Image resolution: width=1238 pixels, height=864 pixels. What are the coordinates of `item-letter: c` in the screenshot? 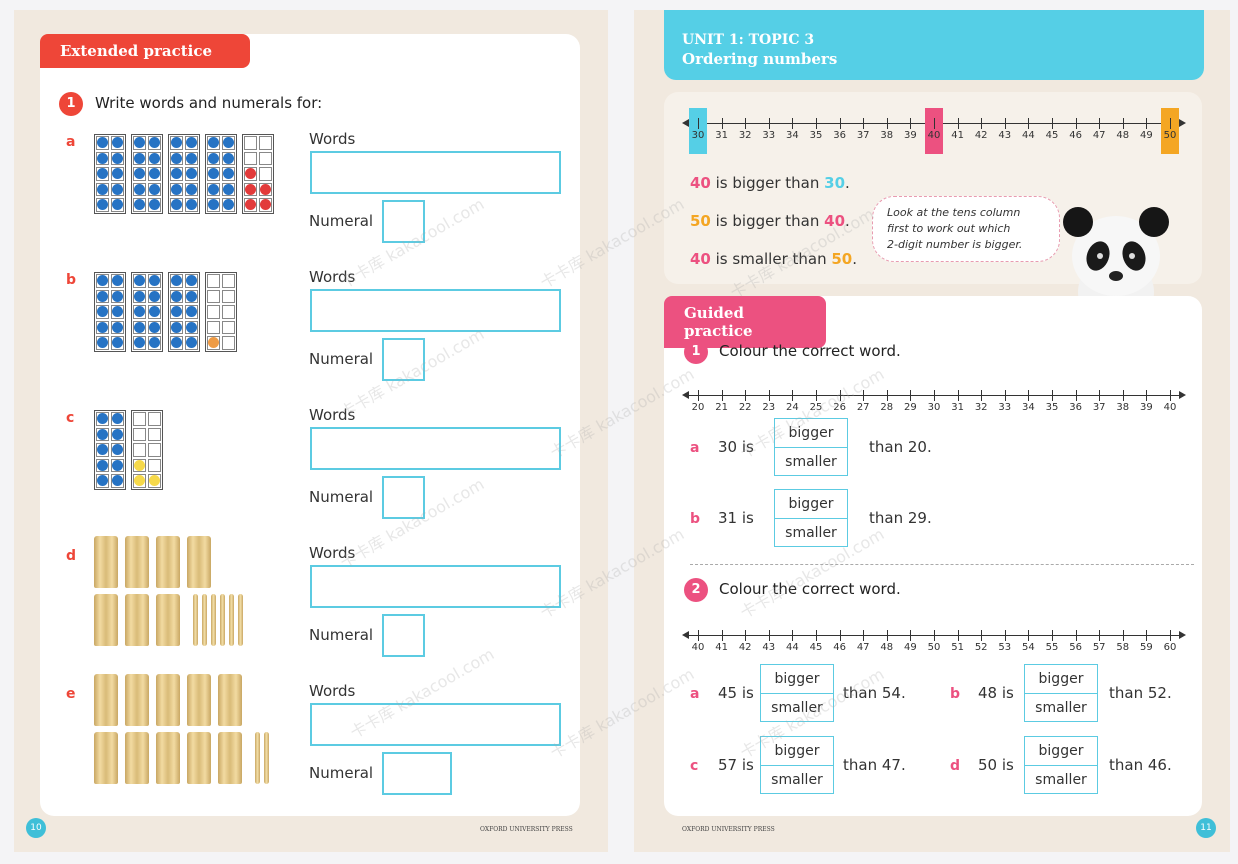 It's located at (70, 418).